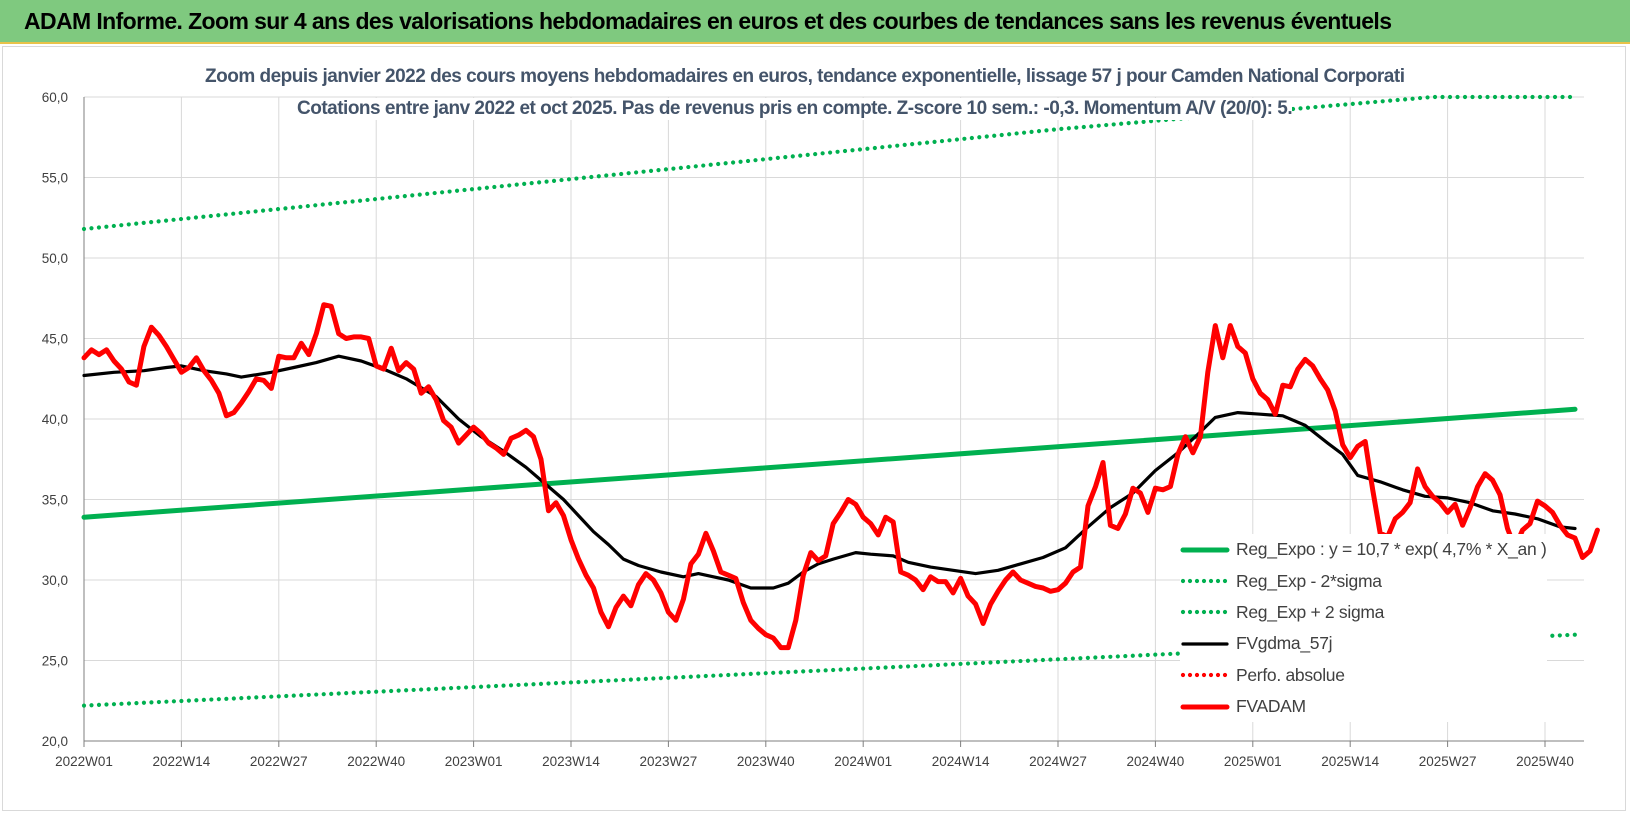 This screenshot has height=815, width=1630. I want to click on y-tick-label: 35,0, so click(55, 500).